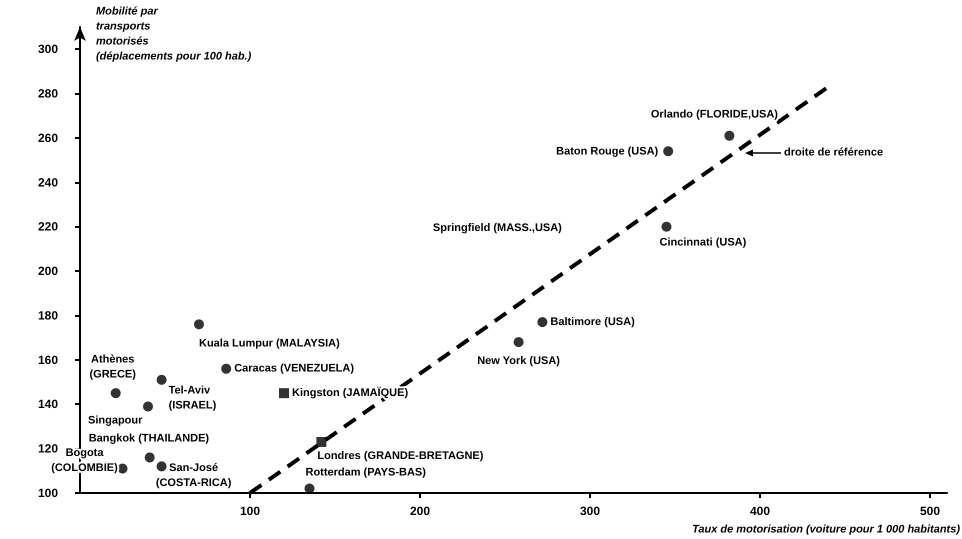  I want to click on y-tick-label: 180, so click(48, 315).